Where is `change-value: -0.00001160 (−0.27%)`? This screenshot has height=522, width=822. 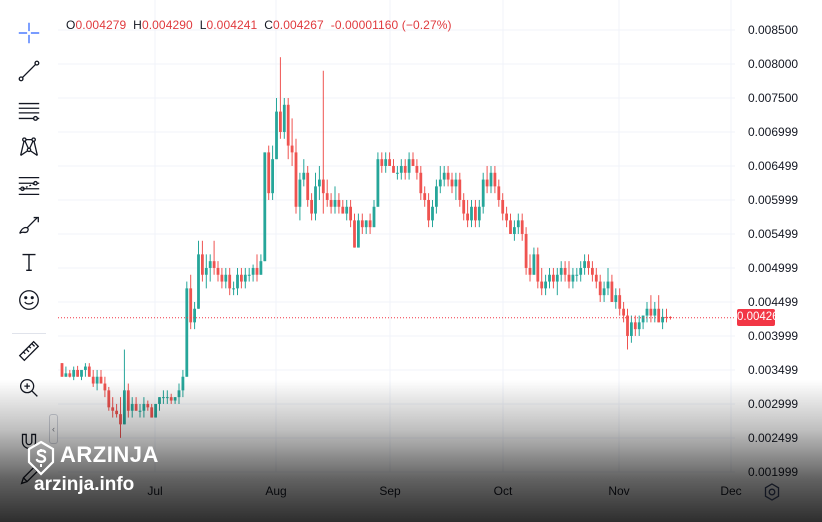
change-value: -0.00001160 (−0.27%) is located at coordinates (391, 25).